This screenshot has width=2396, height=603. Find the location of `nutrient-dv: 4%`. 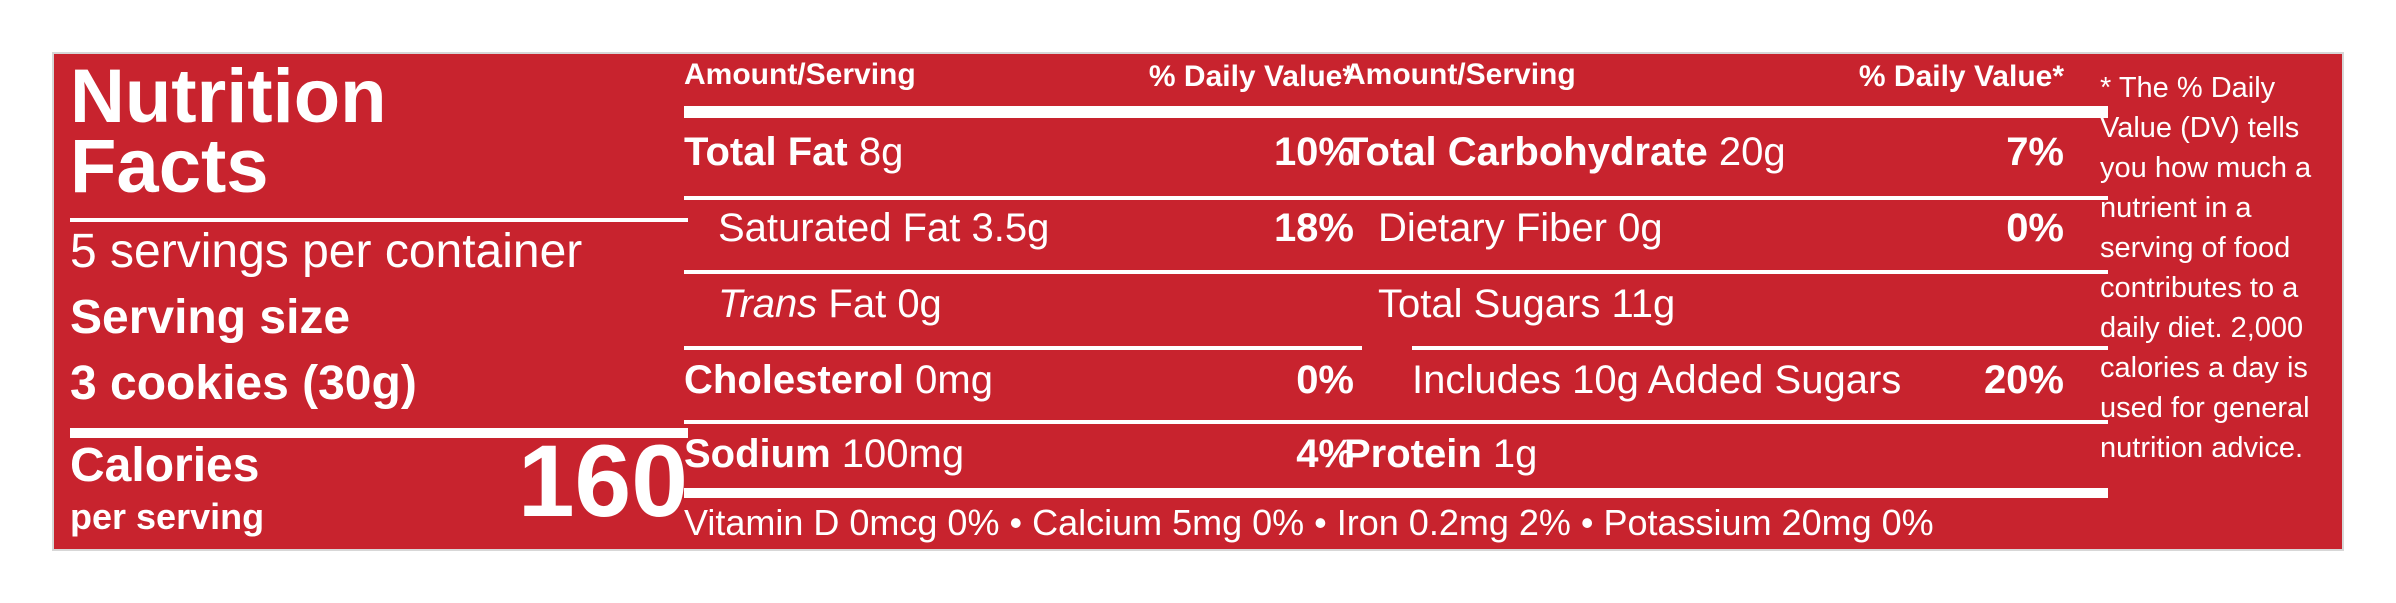

nutrient-dv: 4% is located at coordinates (1325, 454).